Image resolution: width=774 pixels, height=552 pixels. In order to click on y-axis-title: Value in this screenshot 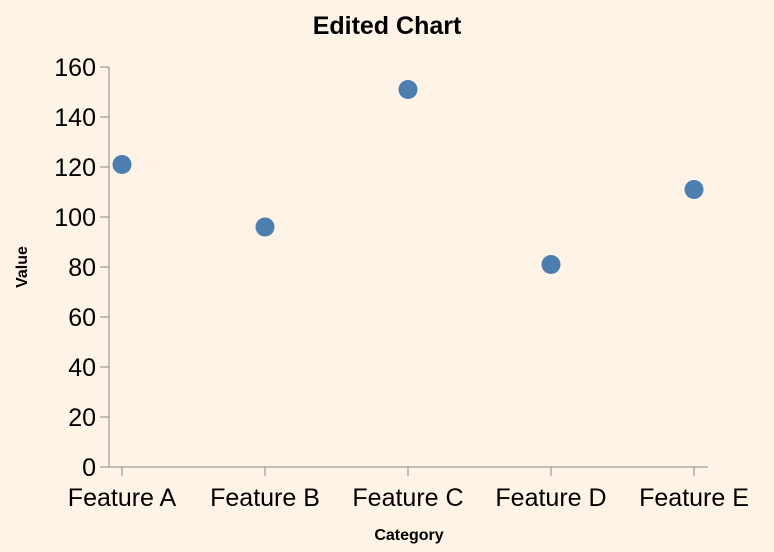, I will do `click(22, 267)`.